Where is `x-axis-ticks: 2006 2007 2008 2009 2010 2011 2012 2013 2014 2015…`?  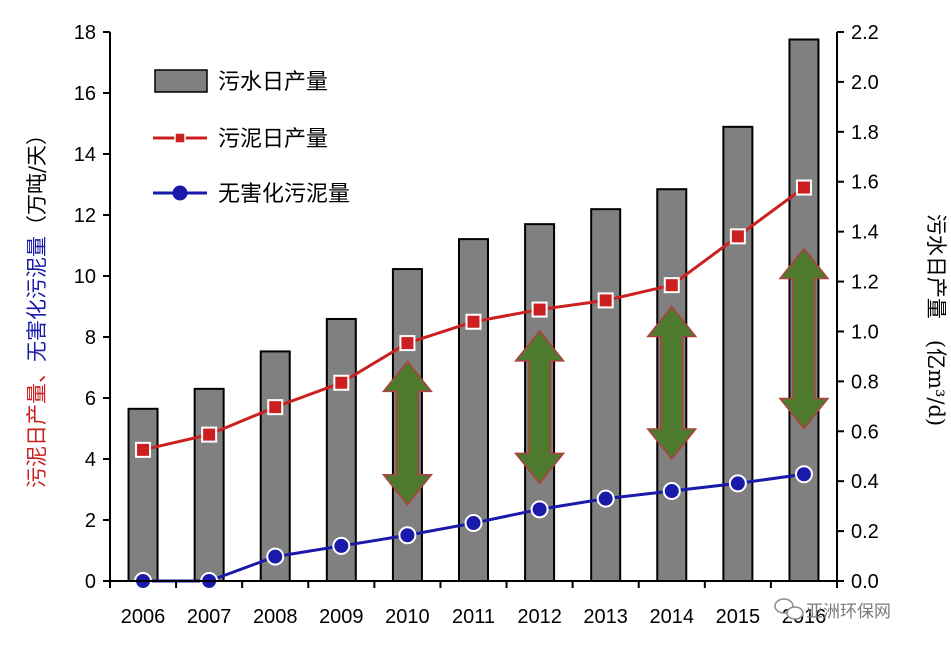 x-axis-ticks: 2006 2007 2008 2009 2010 2011 2012 2013 2014 2015… is located at coordinates (473, 604).